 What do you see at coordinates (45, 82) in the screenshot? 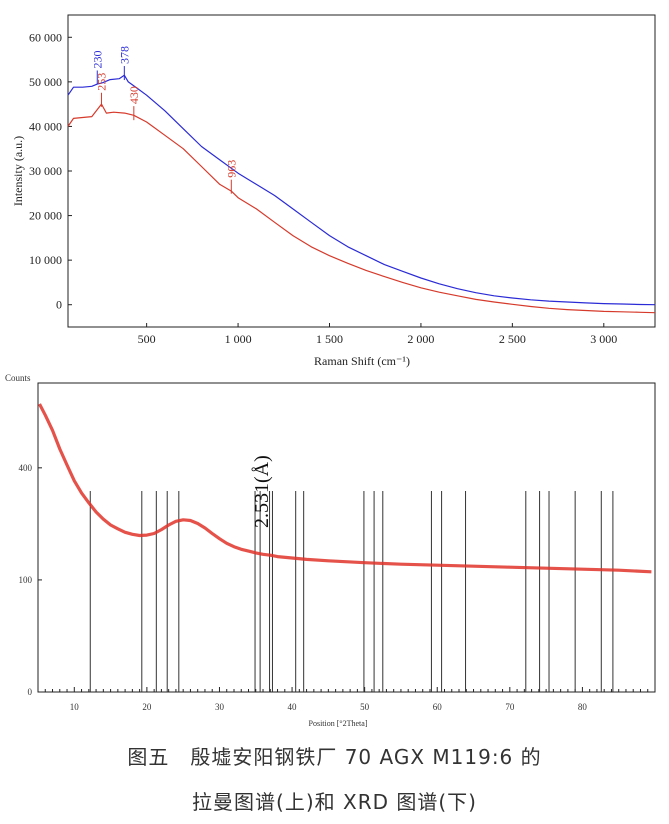
I see `raman-y-tick-label: 50 000` at bounding box center [45, 82].